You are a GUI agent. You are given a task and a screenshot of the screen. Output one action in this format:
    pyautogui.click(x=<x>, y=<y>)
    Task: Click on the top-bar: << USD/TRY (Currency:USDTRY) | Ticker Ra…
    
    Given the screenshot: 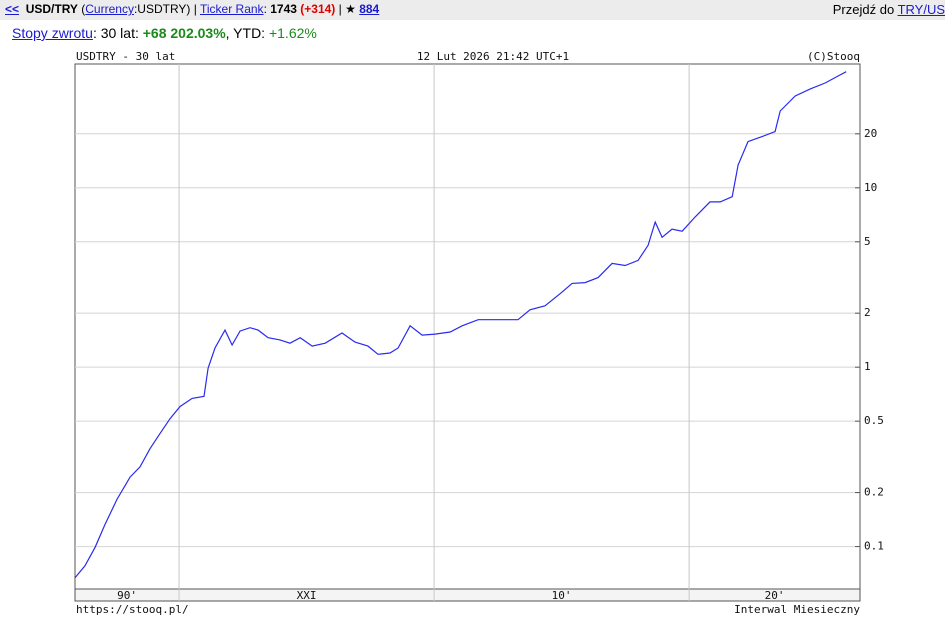 What is the action you would take?
    pyautogui.click(x=472, y=10)
    